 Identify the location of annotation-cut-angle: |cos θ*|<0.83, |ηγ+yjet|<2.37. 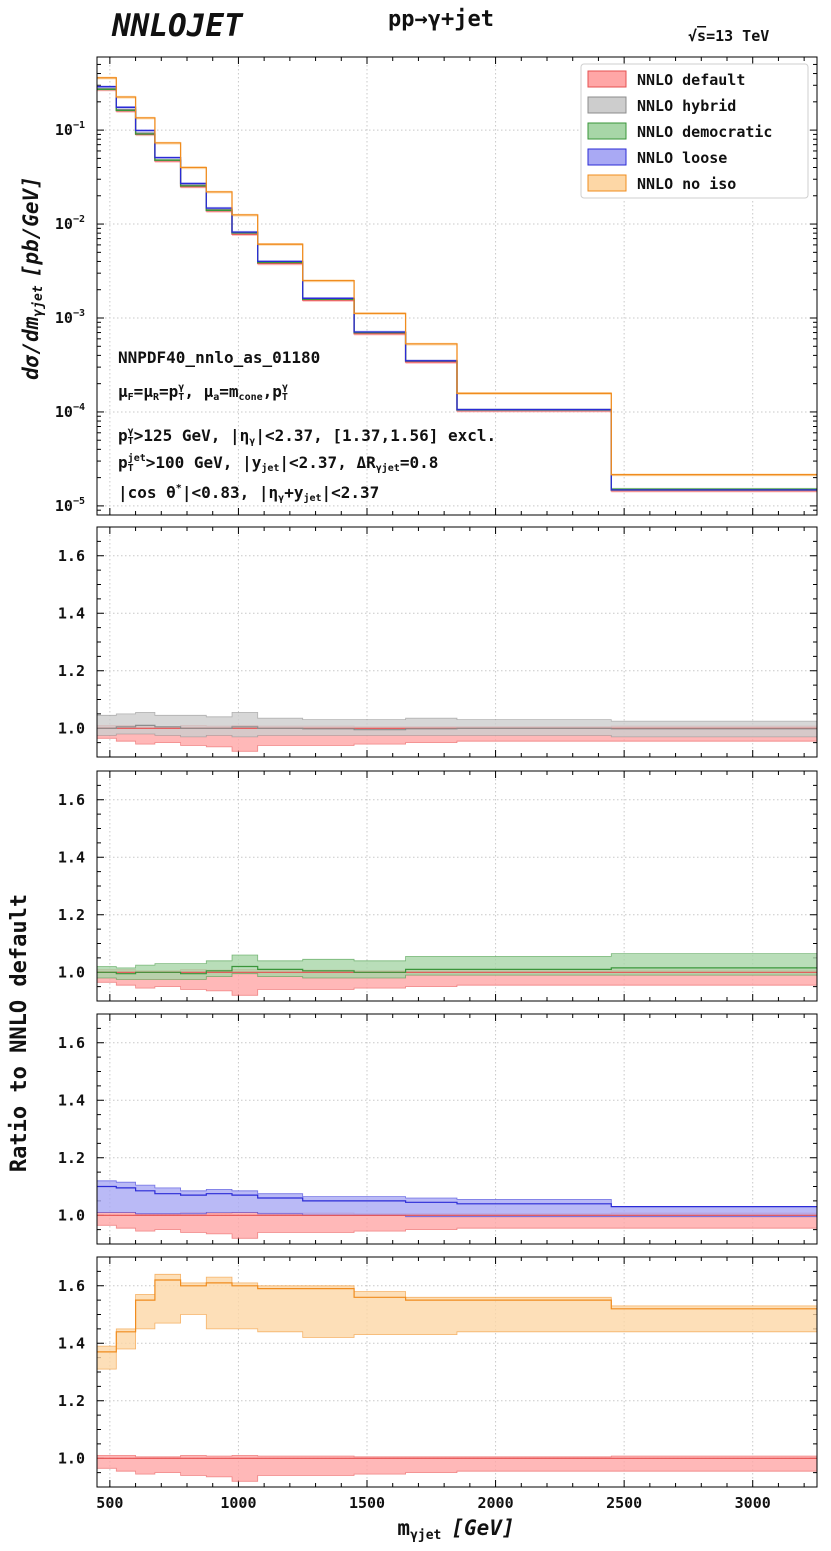
(248, 493).